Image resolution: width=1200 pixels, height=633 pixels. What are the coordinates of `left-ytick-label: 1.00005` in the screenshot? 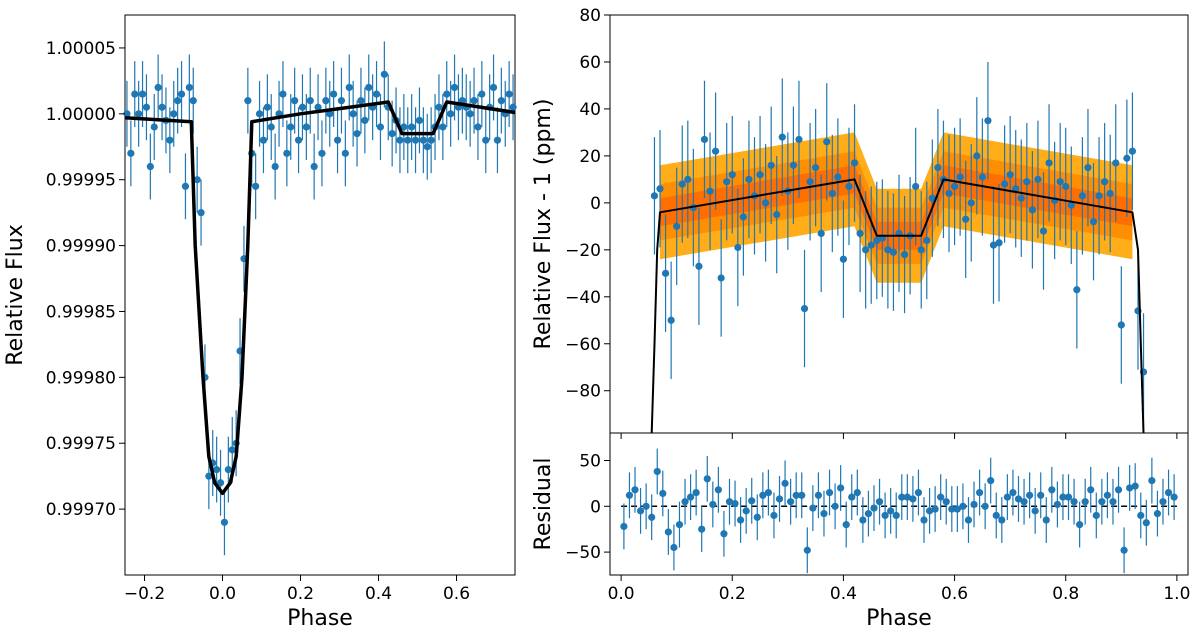 It's located at (81, 49).